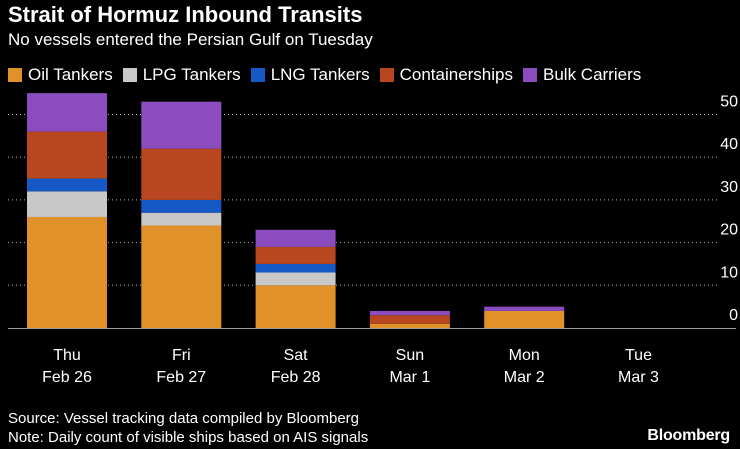 The width and height of the screenshot is (740, 449). What do you see at coordinates (257, 75) in the screenshot?
I see `legend-swatch-lng-tankers` at bounding box center [257, 75].